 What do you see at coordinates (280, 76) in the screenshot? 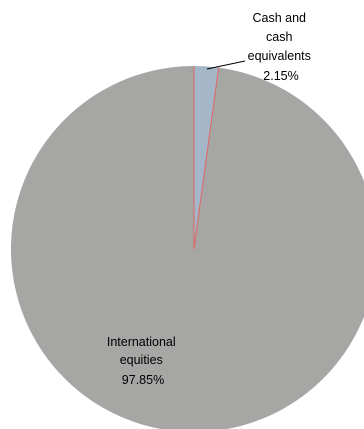
I see `slice-percent-cash: 2.15%` at bounding box center [280, 76].